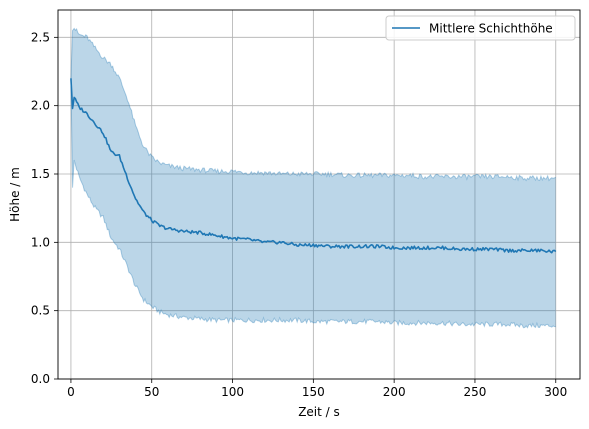 Image resolution: width=589 pixels, height=429 pixels. Describe the element at coordinates (232, 392) in the screenshot. I see `x-tick-label: 100` at that location.